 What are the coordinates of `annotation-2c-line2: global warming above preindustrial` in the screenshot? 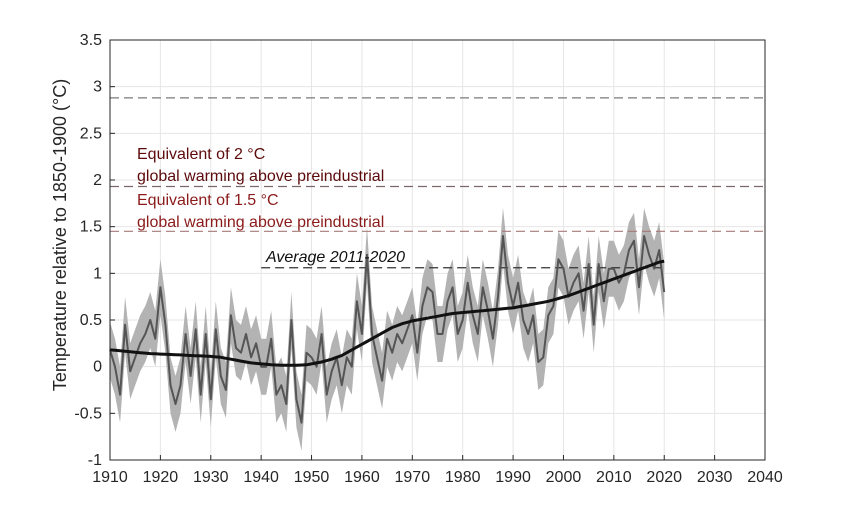 It's located at (260, 176).